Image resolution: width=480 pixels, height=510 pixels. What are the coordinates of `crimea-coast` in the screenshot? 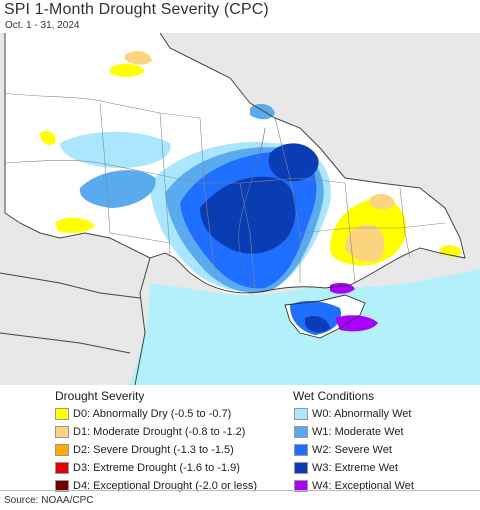 It's located at (325, 316).